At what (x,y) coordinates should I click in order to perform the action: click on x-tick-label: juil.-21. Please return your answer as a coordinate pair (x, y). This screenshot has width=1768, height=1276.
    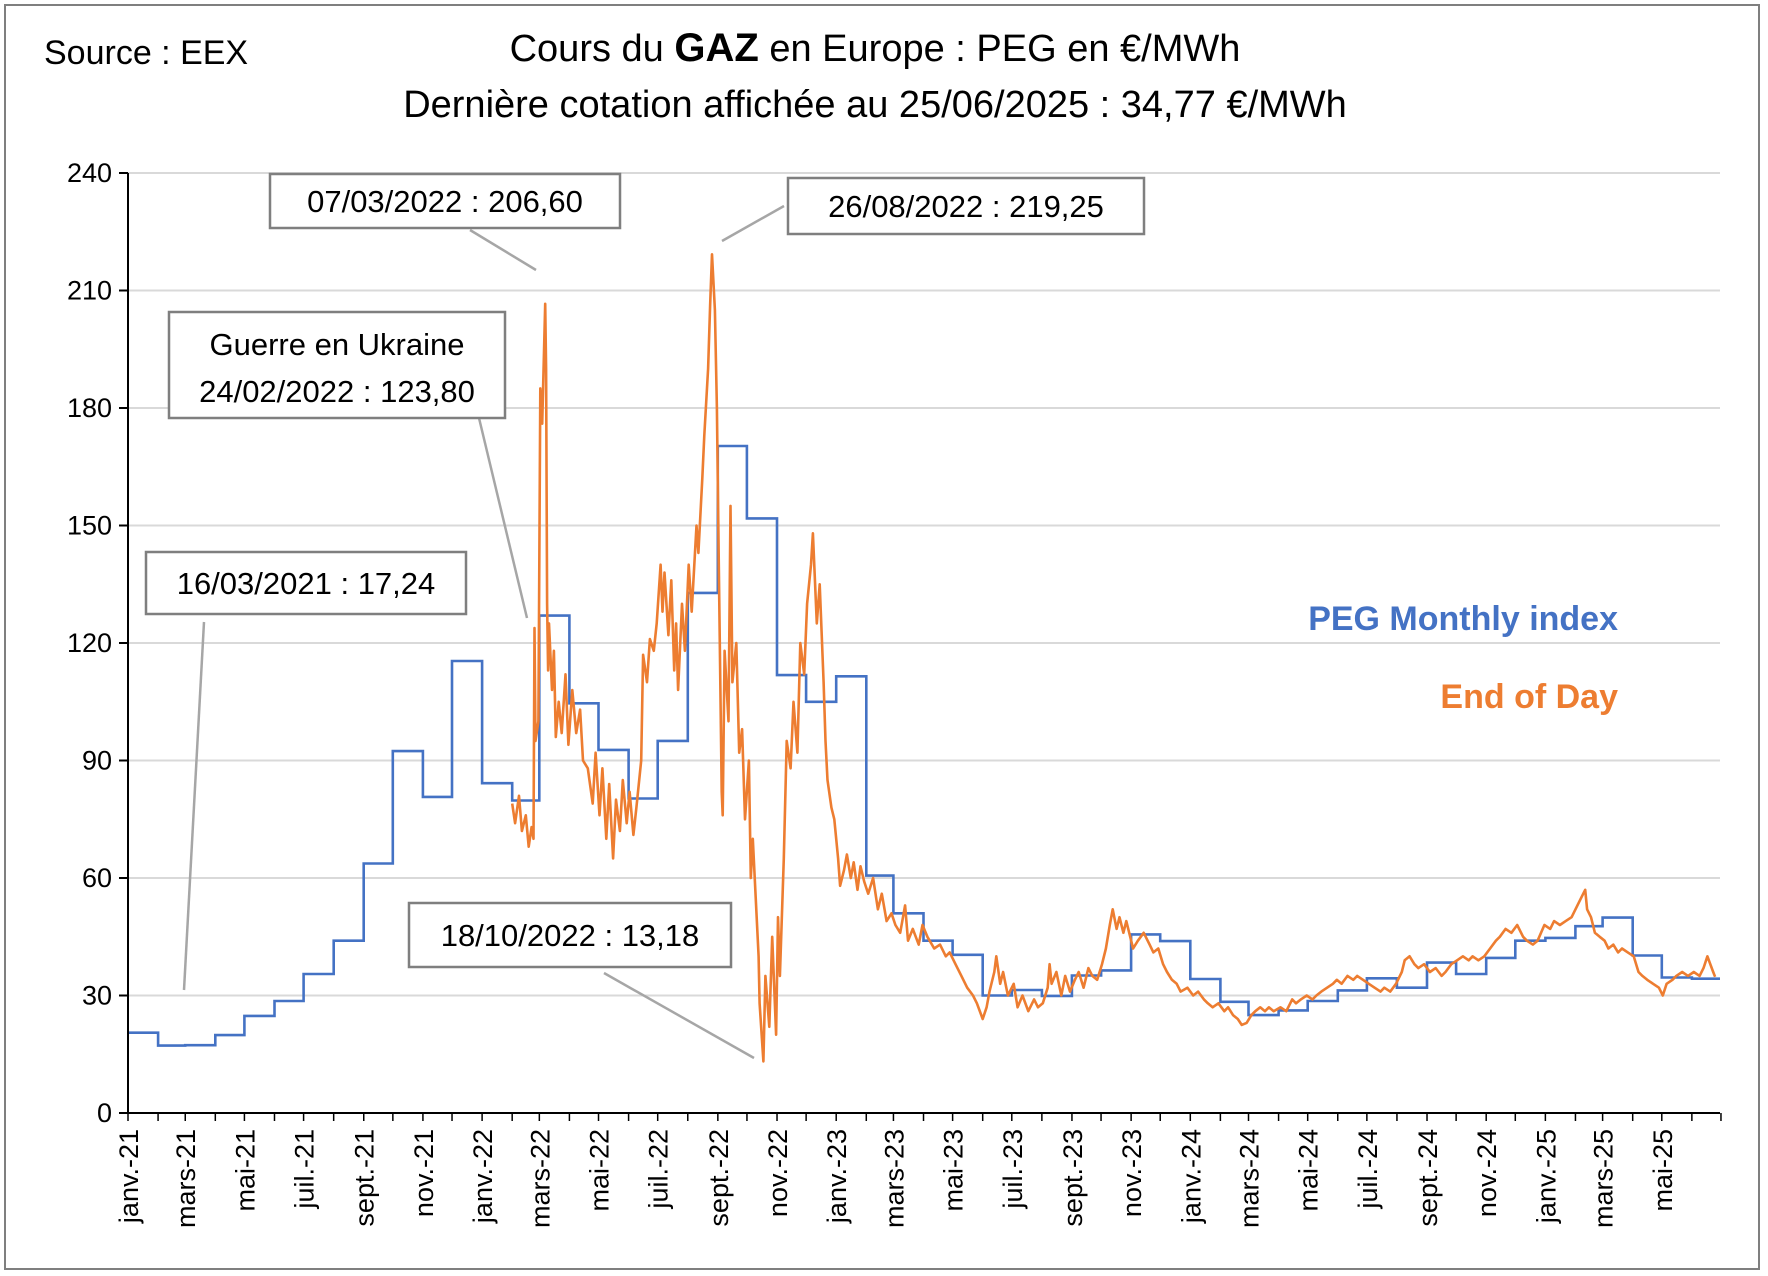
    Looking at the image, I should click on (305, 1169).